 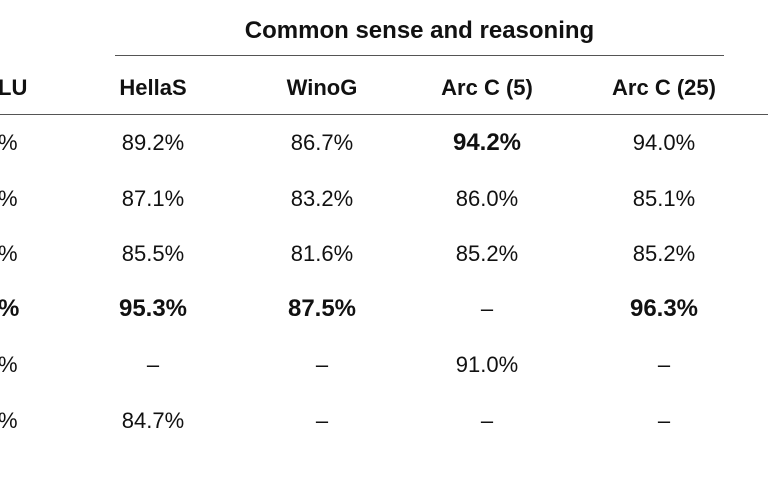 What do you see at coordinates (322, 198) in the screenshot?
I see `table-cell-r1-c2: 83.2%` at bounding box center [322, 198].